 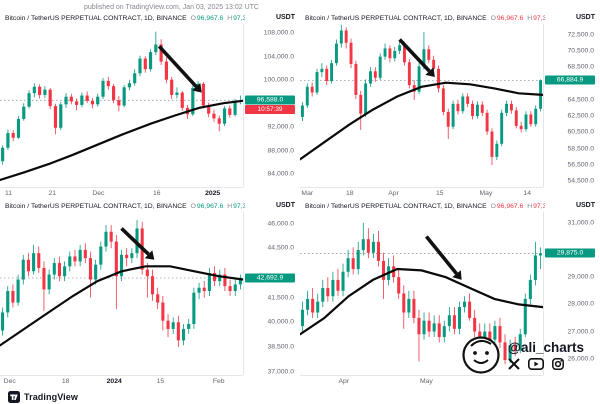 I want to click on y-axis-tick: 41,500.0, so click(x=280, y=298).